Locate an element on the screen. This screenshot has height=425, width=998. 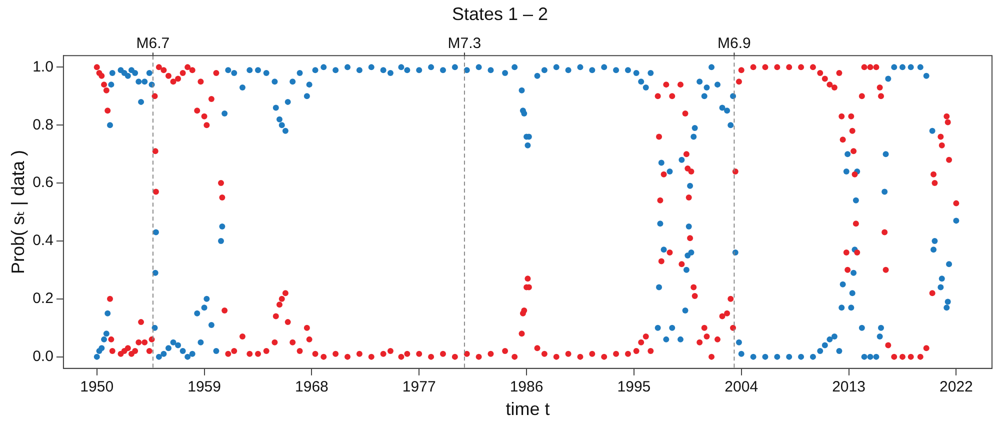
x-tick-label: 2004 is located at coordinates (741, 387).